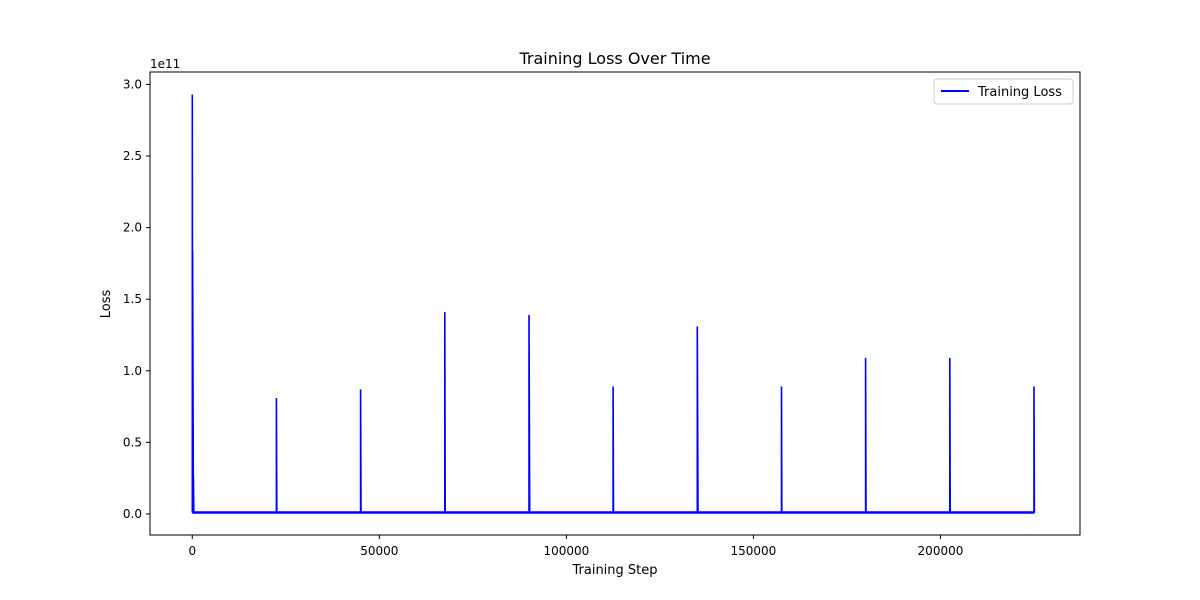 The width and height of the screenshot is (1200, 600). Describe the element at coordinates (566, 551) in the screenshot. I see `x-tick-label: 100000` at that location.